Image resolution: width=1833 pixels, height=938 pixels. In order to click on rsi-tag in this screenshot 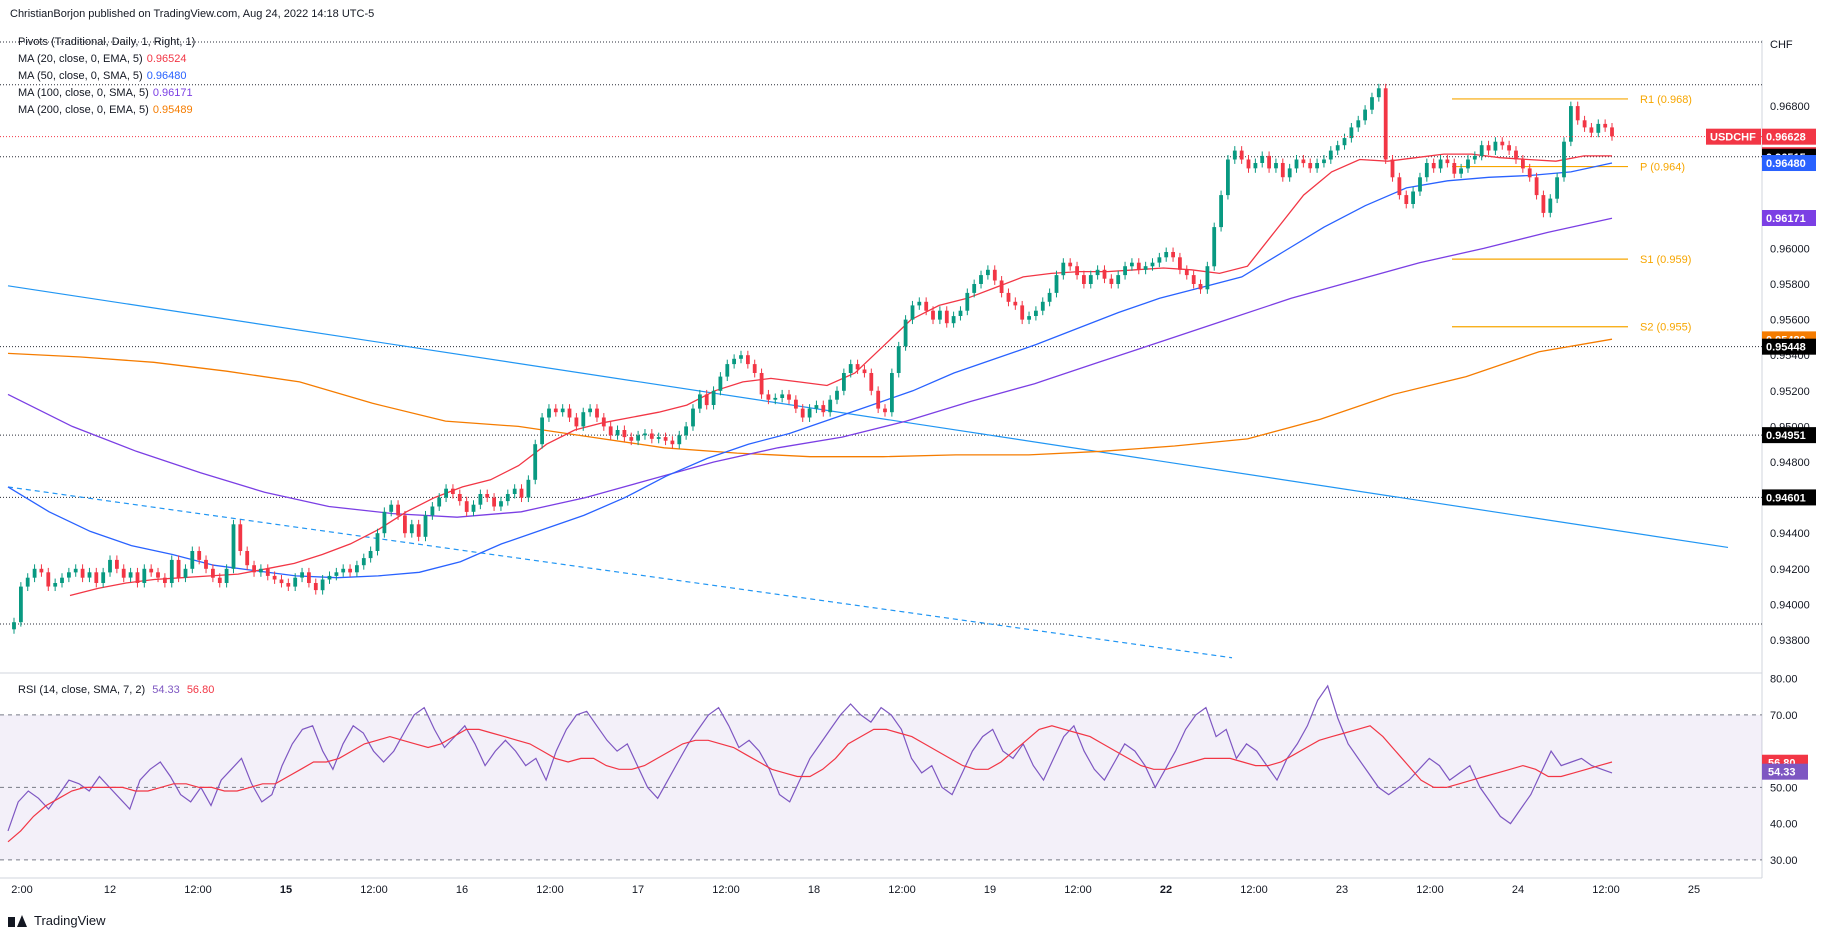, I will do `click(1785, 771)`.